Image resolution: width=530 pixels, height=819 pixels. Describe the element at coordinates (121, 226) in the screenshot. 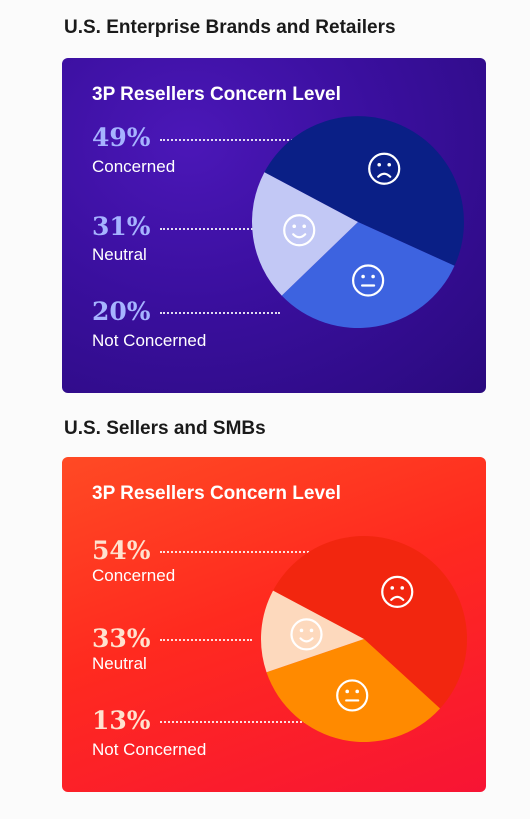

I see `pct-neutral: 31%` at that location.